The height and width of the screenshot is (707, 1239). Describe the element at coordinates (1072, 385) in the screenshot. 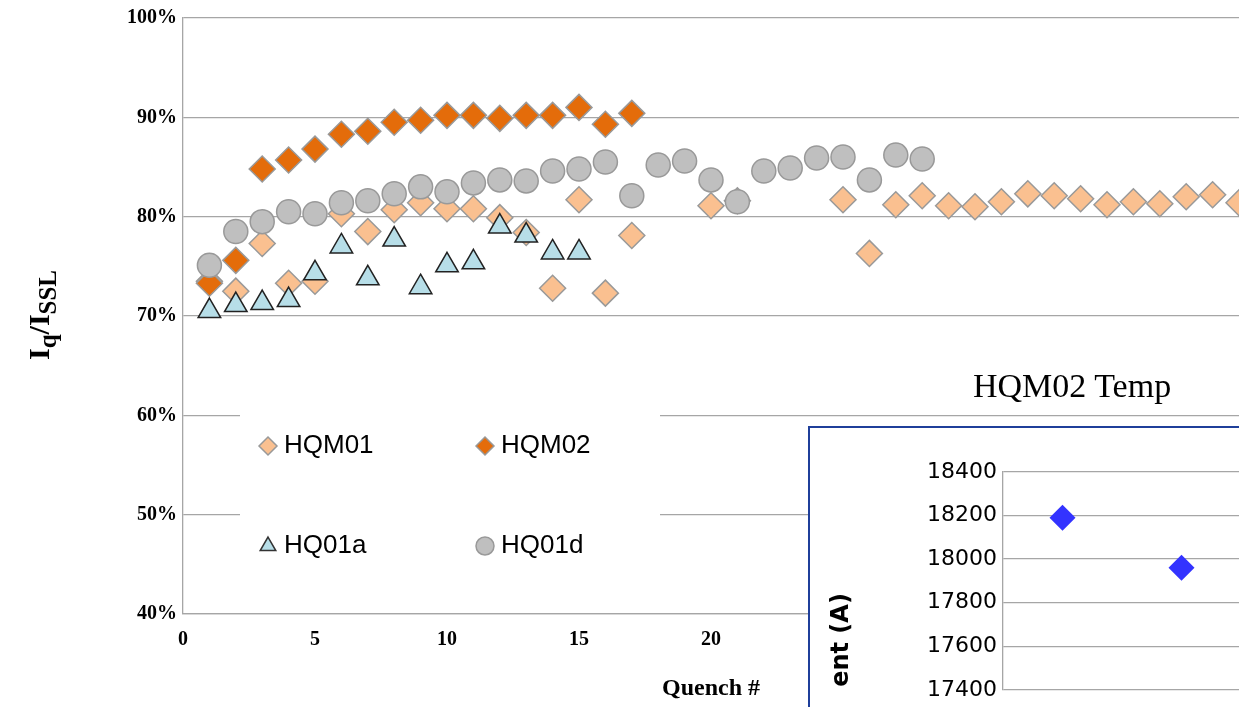

I see `chart-title: HQM02 Temp` at that location.